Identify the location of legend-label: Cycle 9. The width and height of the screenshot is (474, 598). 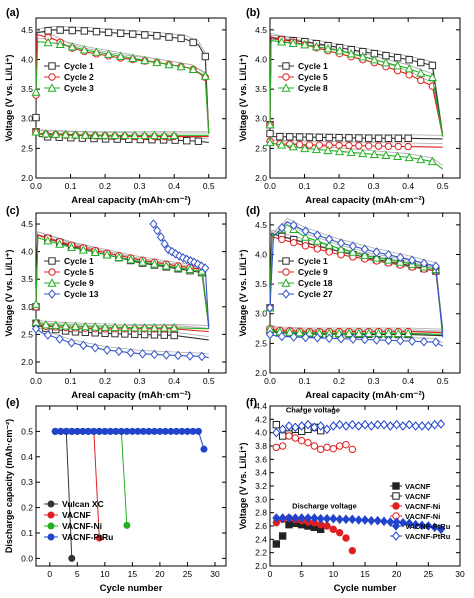
(79, 283).